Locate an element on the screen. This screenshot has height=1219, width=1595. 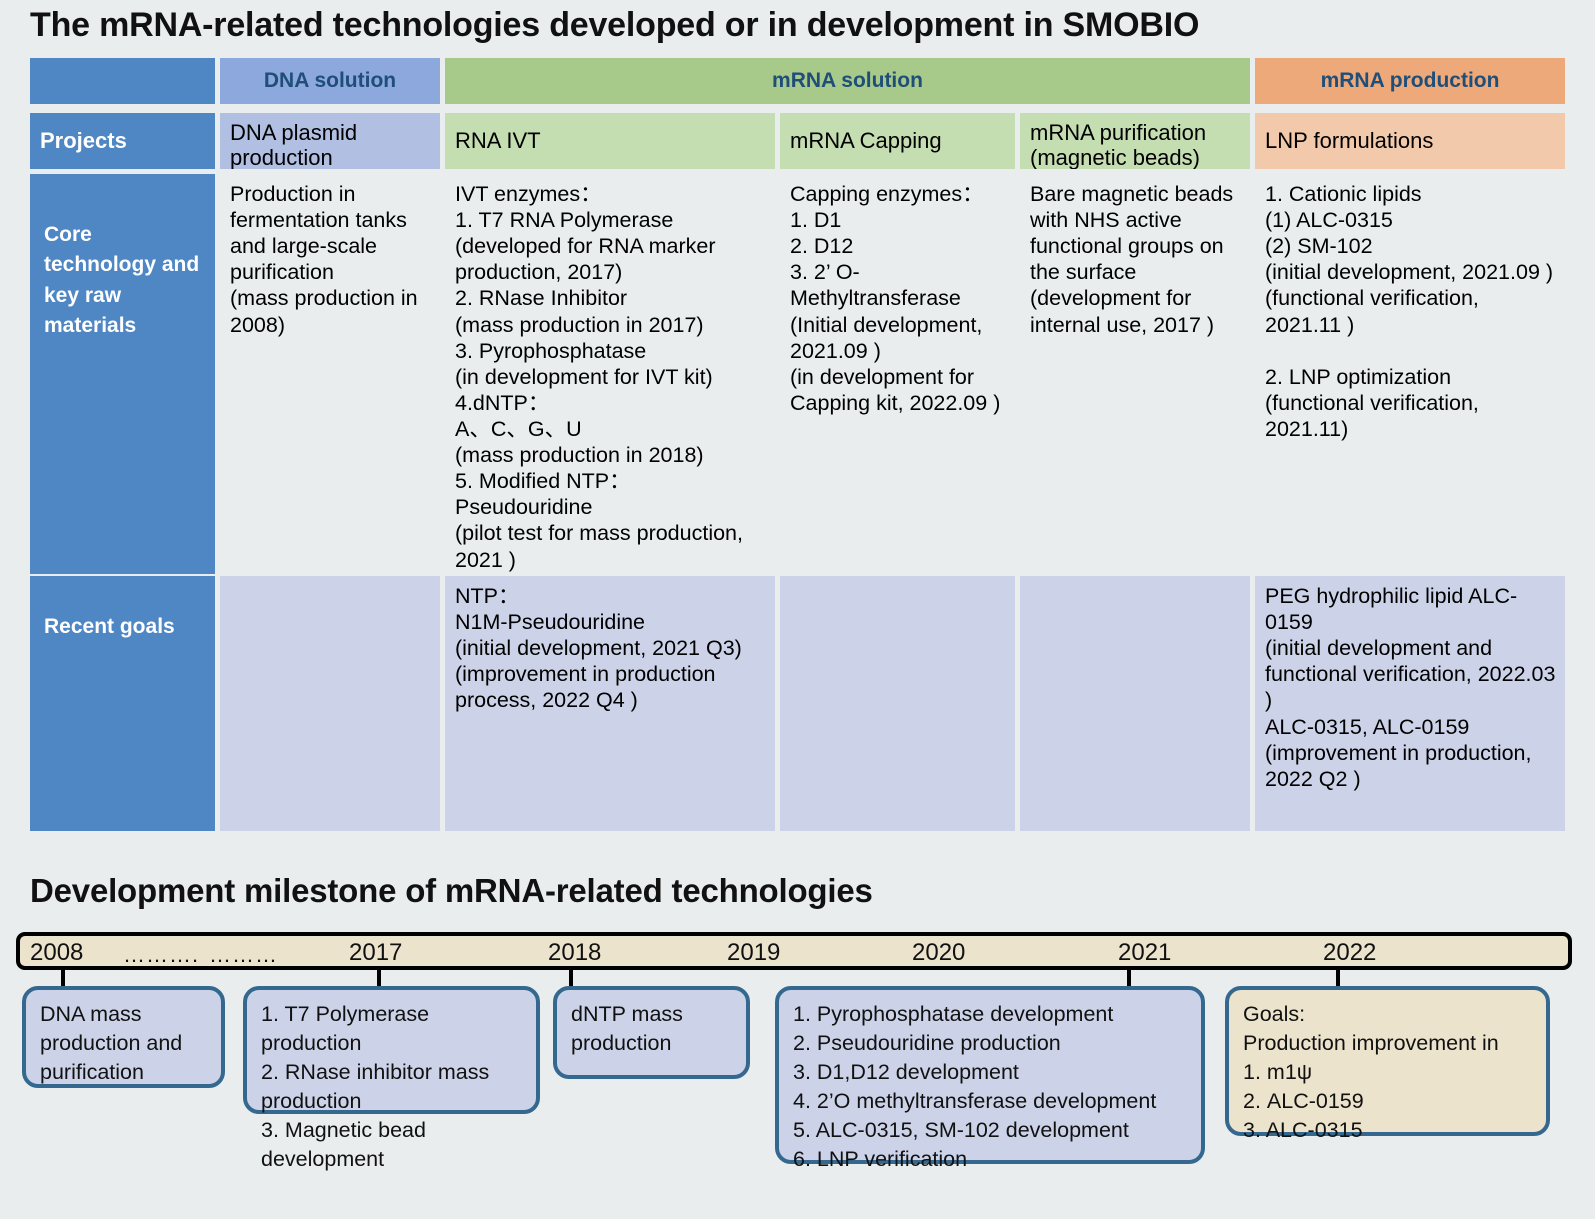
timeline-year-2022: 2022 is located at coordinates (1350, 952).